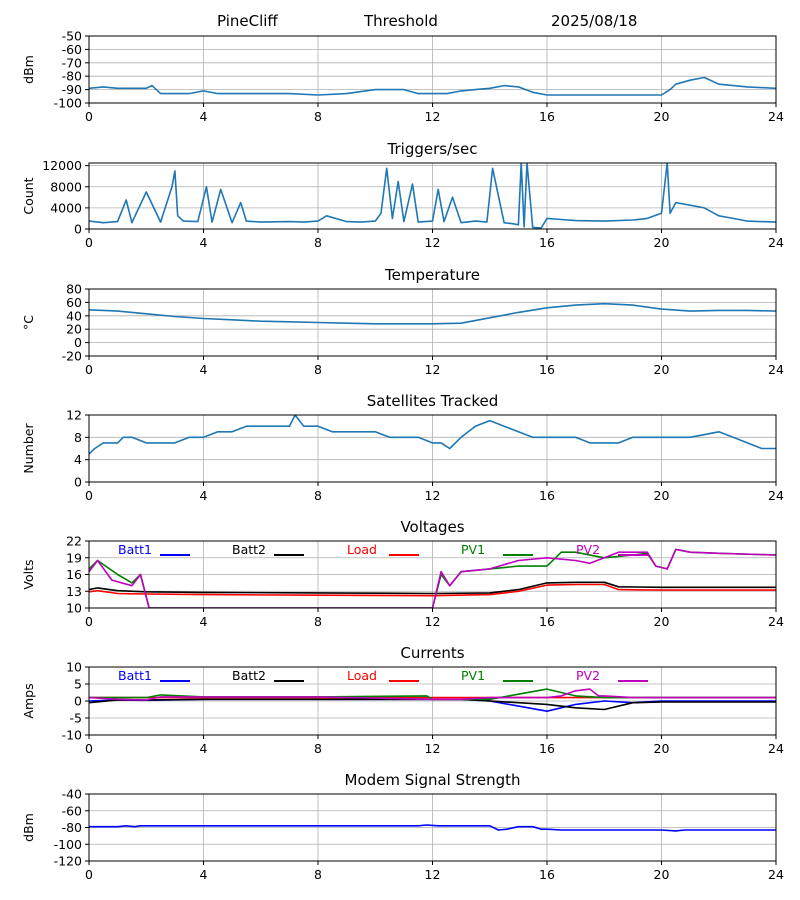  Describe the element at coordinates (662, 748) in the screenshot. I see `currents-xtick-label: 20` at that location.